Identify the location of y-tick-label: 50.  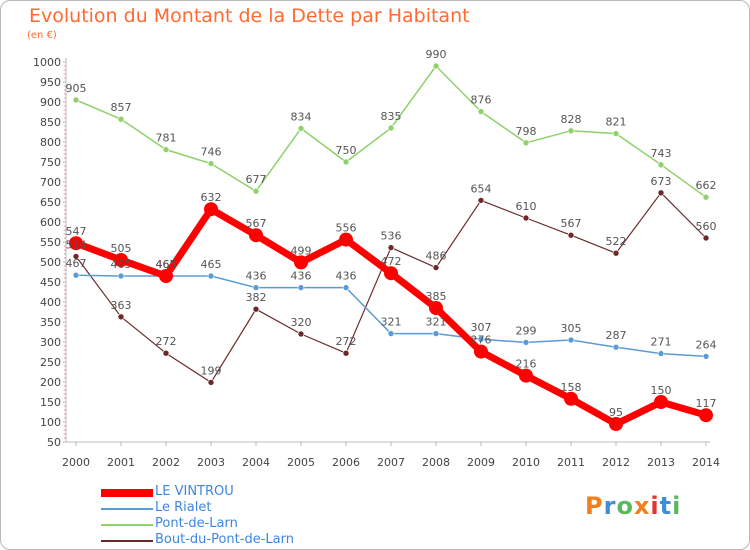
(54, 442).